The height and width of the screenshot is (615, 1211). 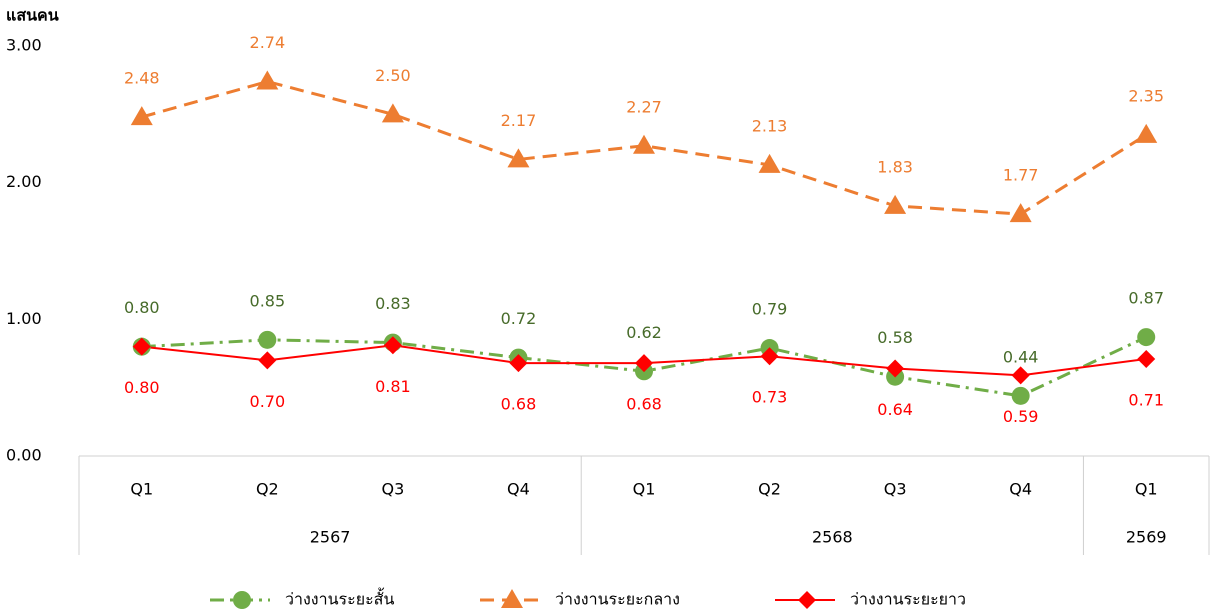 What do you see at coordinates (393, 75) in the screenshot?
I see `data-label: 2.50` at bounding box center [393, 75].